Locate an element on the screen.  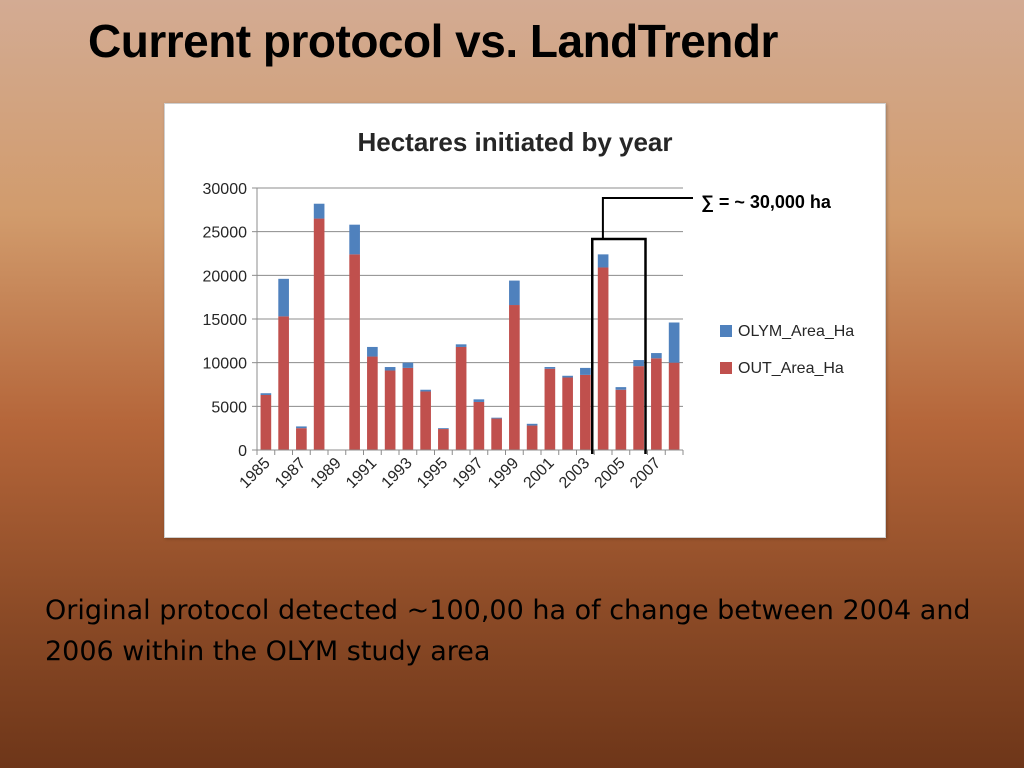
bars is located at coordinates (470, 326).